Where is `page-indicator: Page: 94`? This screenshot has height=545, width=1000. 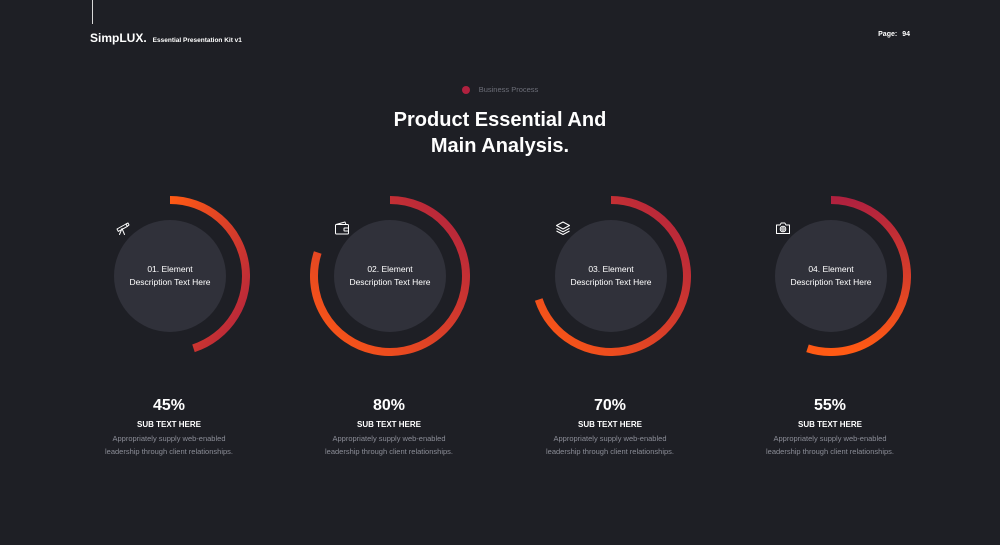
page-indicator: Page: 94 is located at coordinates (894, 34).